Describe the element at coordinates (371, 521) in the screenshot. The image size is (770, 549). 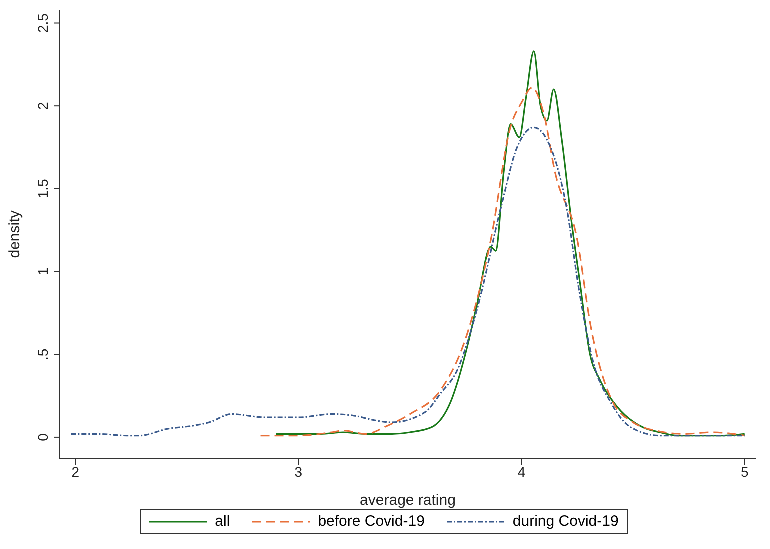
I see `legend-label: before Covid-19` at that location.